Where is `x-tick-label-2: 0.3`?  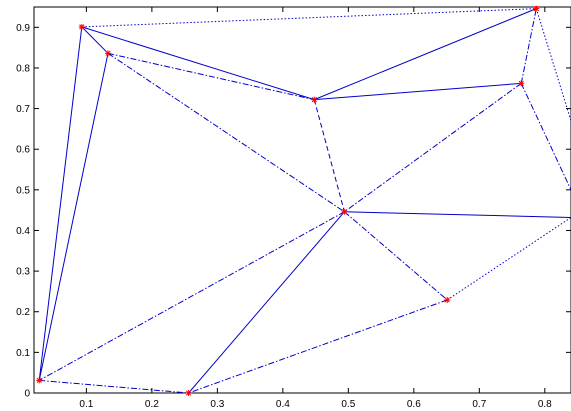
x-tick-label-2: 0.3 is located at coordinates (217, 404).